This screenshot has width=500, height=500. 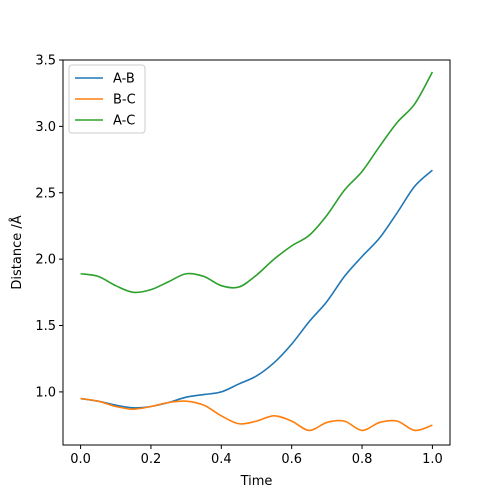 I want to click on y-tick-label: 1.5, so click(x=45, y=326).